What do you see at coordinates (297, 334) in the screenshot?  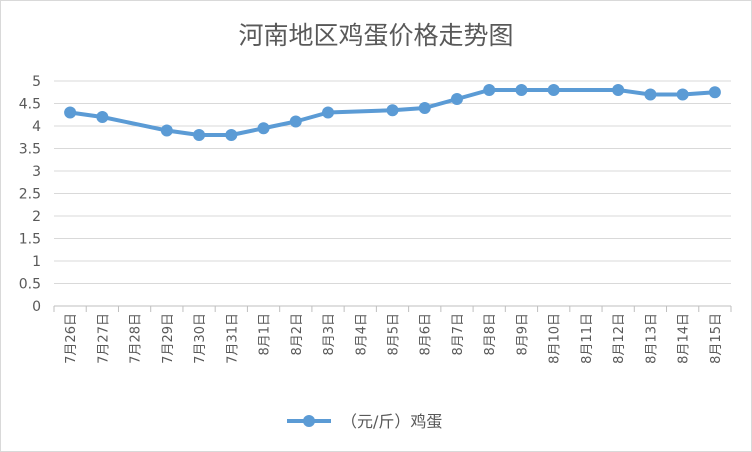 I see `x-tick-label: 8月2日` at bounding box center [297, 334].